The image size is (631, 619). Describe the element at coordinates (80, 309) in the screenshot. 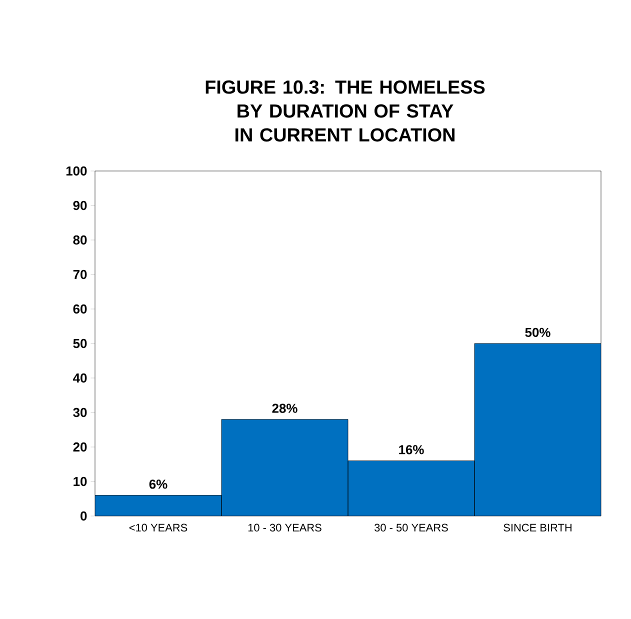

I see `y-tick-label: 60` at that location.